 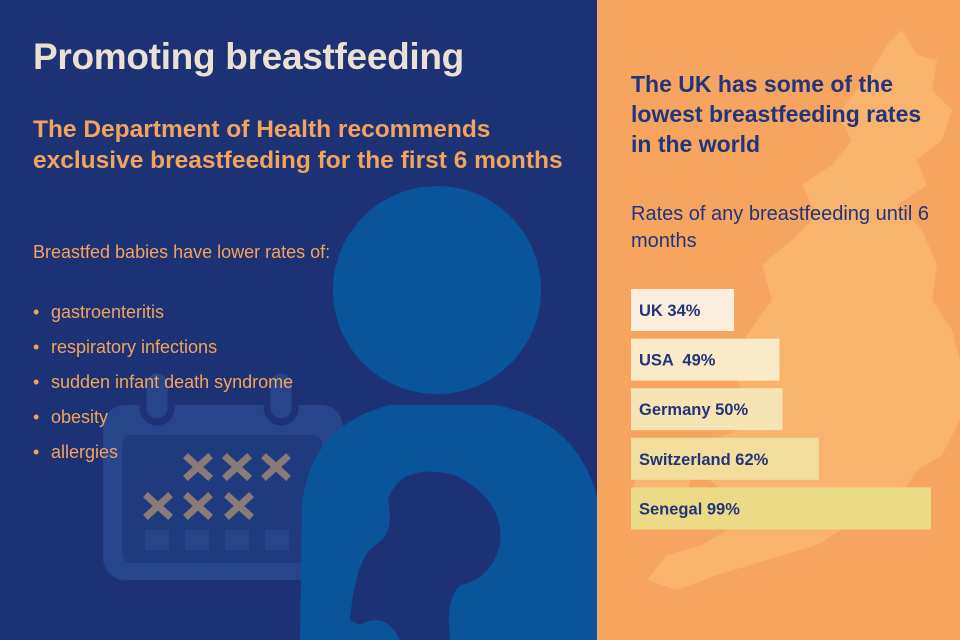 What do you see at coordinates (693, 410) in the screenshot?
I see `bar-label-germany: Germany 50%` at bounding box center [693, 410].